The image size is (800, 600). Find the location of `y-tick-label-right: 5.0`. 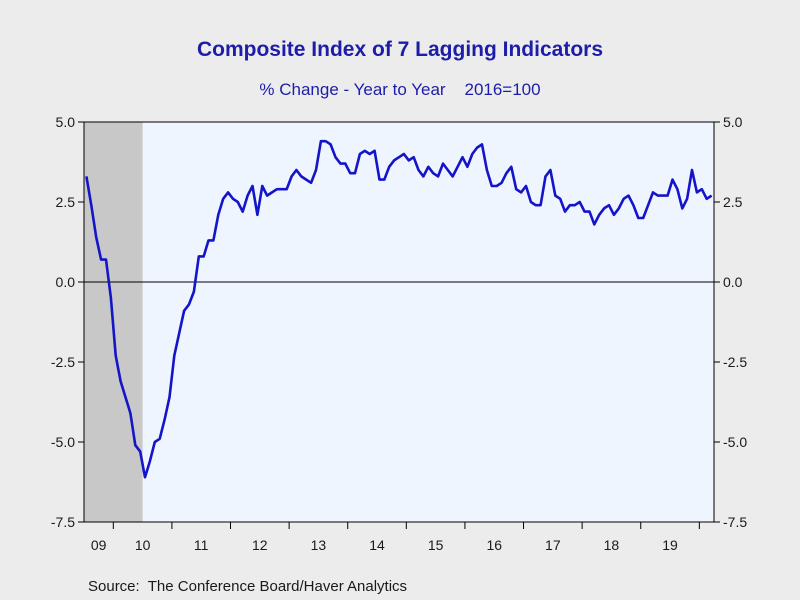

y-tick-label-right: 5.0 is located at coordinates (733, 122).